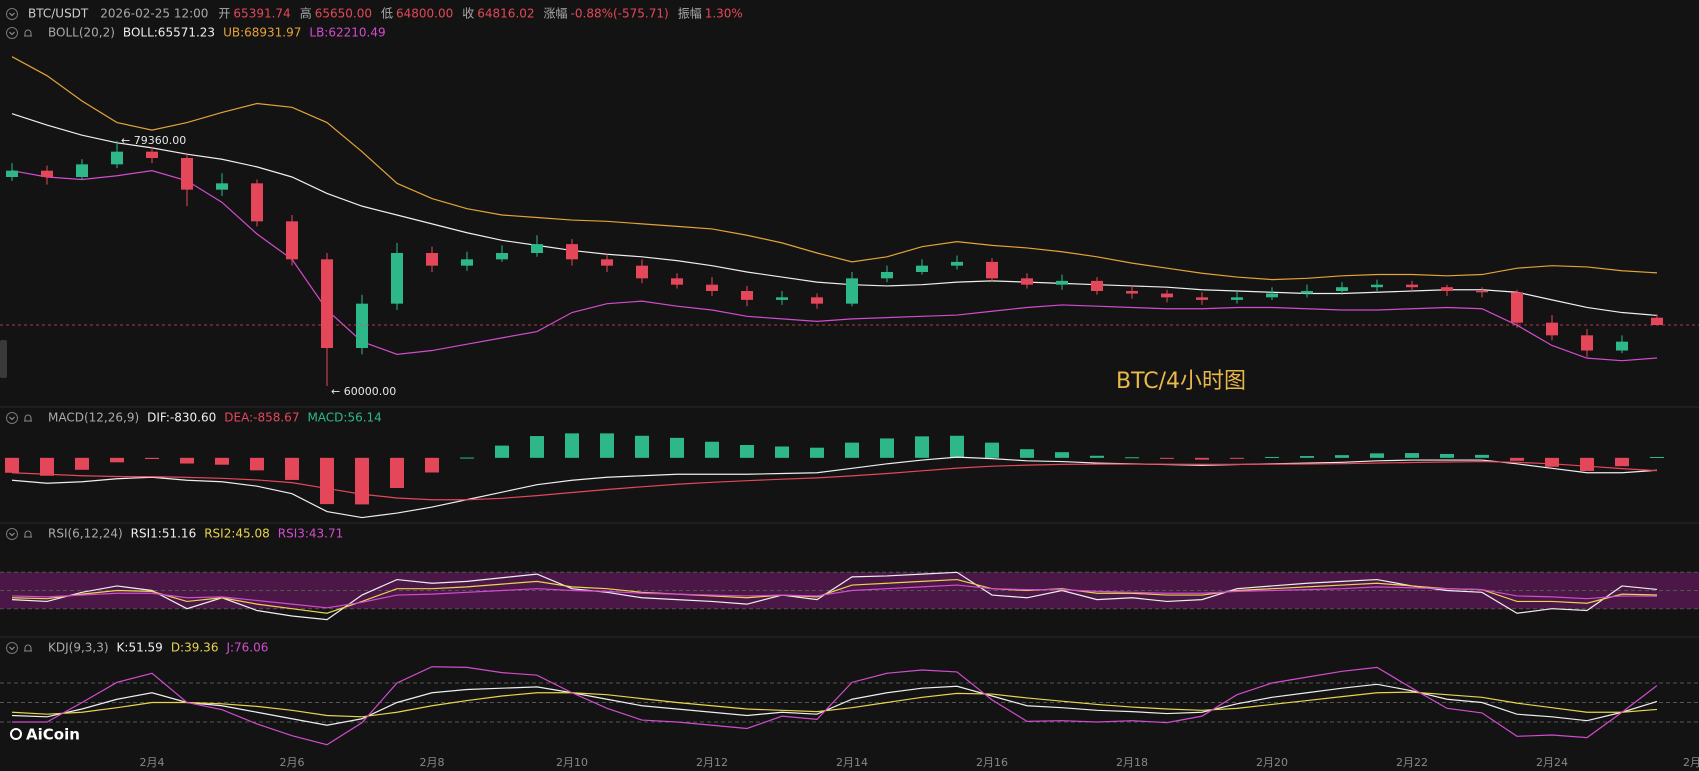 The height and width of the screenshot is (771, 1699). Describe the element at coordinates (306, 13) in the screenshot. I see `legend-text: 高` at that location.